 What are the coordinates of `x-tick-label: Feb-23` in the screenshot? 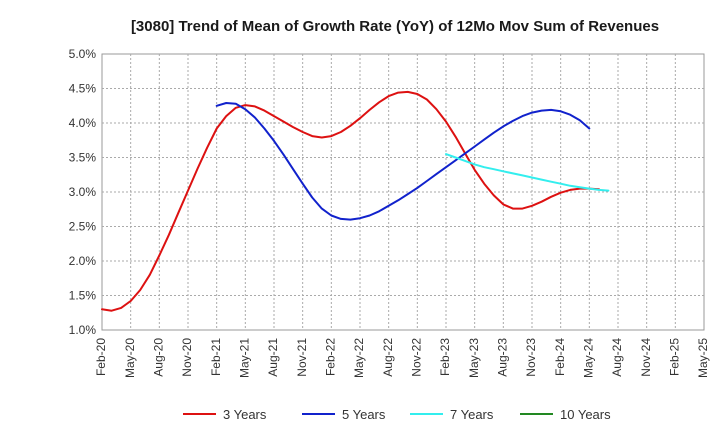 It's located at (445, 357).